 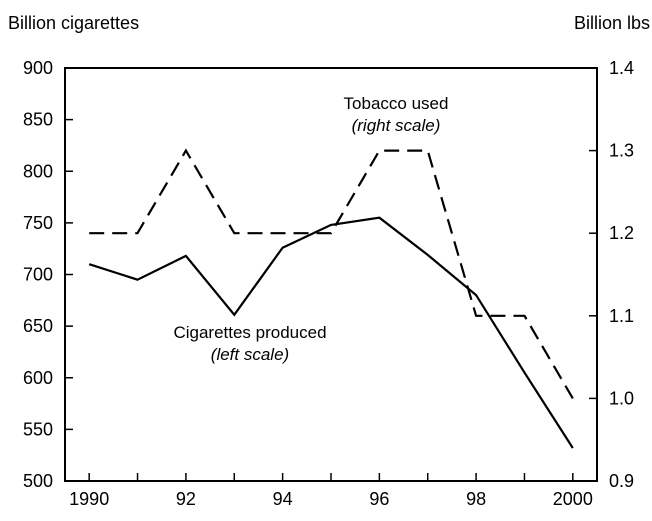 What do you see at coordinates (38, 120) in the screenshot?
I see `left-tick-label: 850` at bounding box center [38, 120].